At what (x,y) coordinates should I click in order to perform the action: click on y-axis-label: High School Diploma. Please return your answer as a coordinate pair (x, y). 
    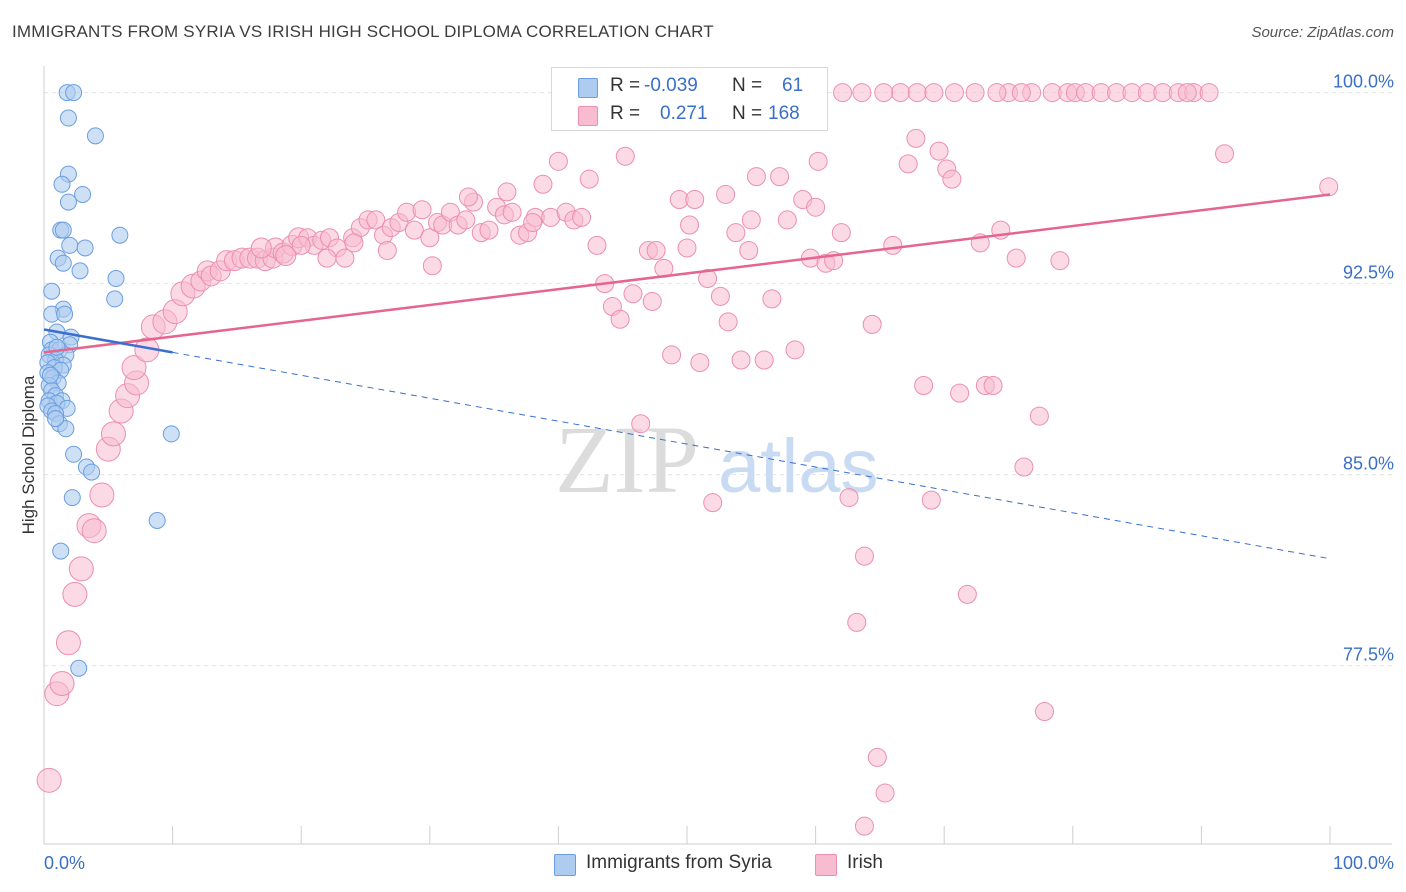
    Looking at the image, I should click on (28, 454).